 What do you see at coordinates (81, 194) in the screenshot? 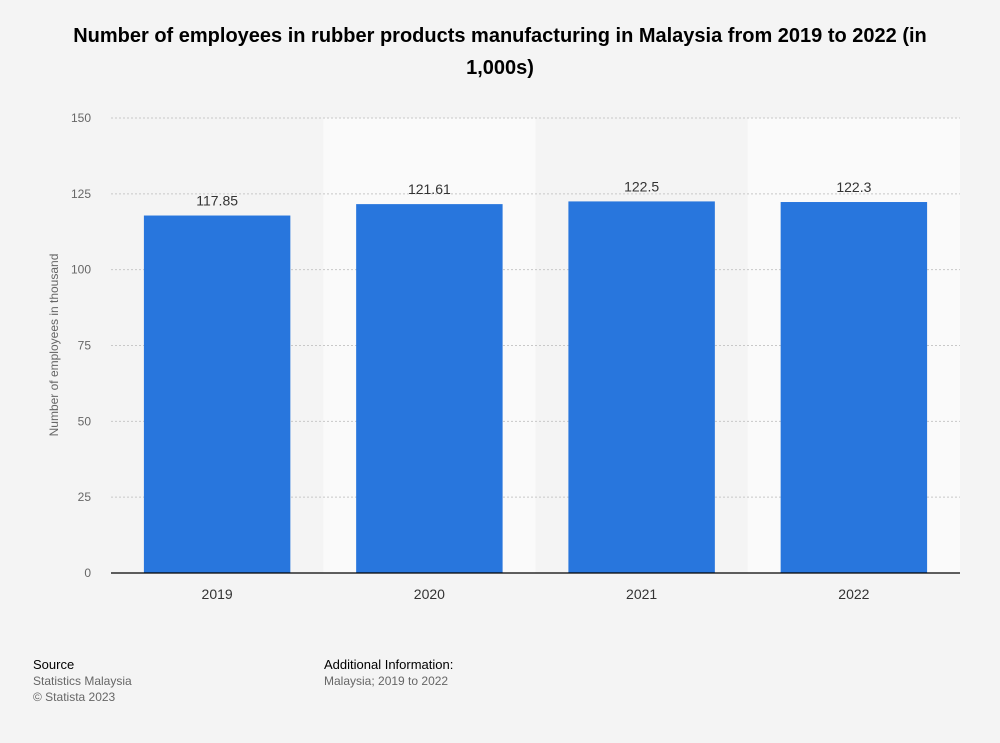
I see `y-tick-label: 125` at bounding box center [81, 194].